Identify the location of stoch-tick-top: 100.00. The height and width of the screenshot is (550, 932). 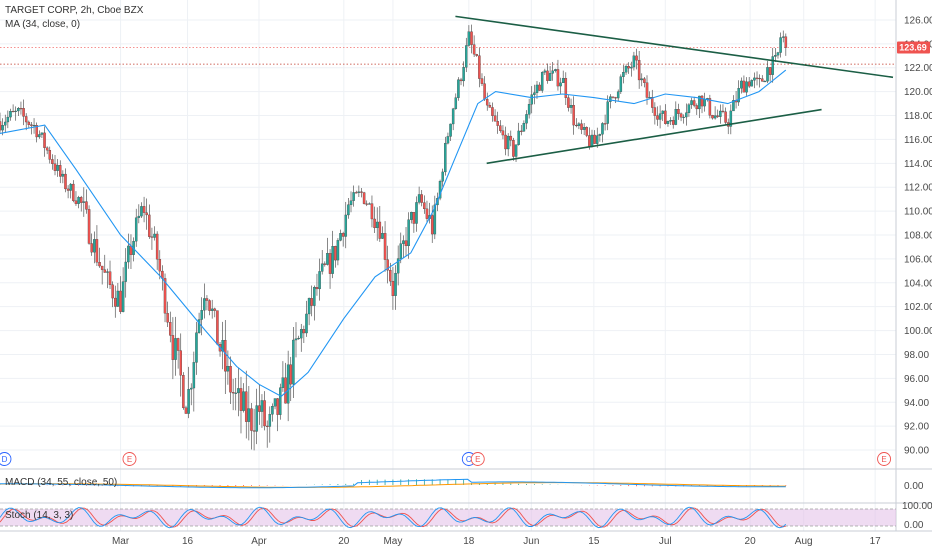
(917, 506).